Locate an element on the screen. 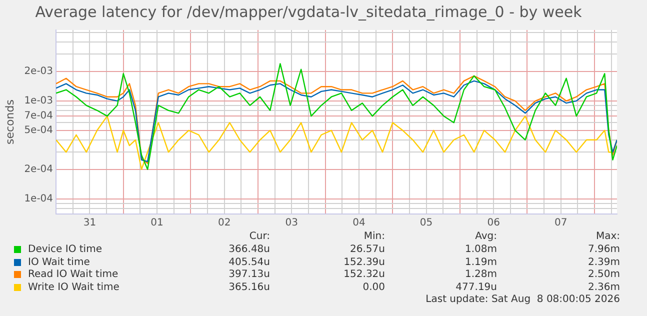 The width and height of the screenshot is (647, 316). legend-label: Device IO time is located at coordinates (65, 250).